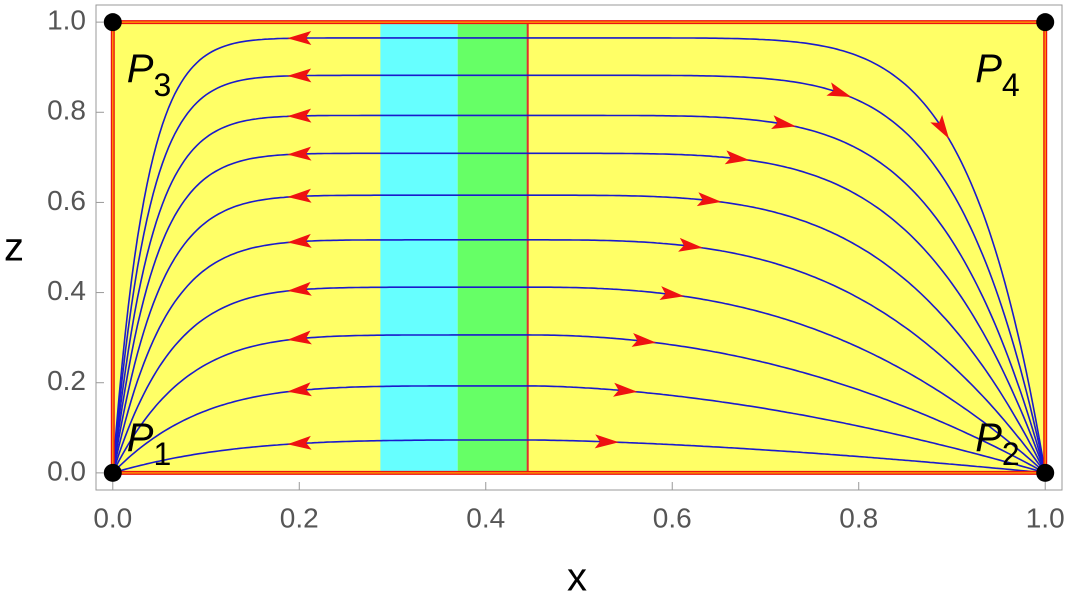  I want to click on x-tick-label: 0.0, so click(112, 517).